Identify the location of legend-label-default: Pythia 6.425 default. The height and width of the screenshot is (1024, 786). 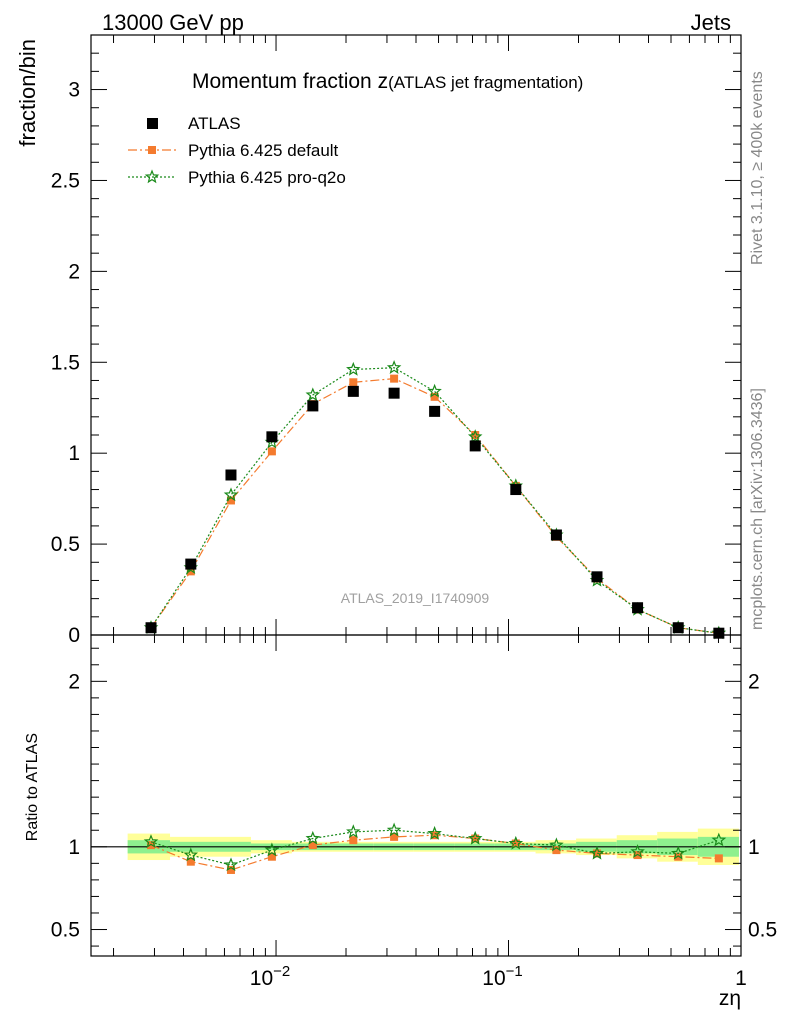
(263, 150).